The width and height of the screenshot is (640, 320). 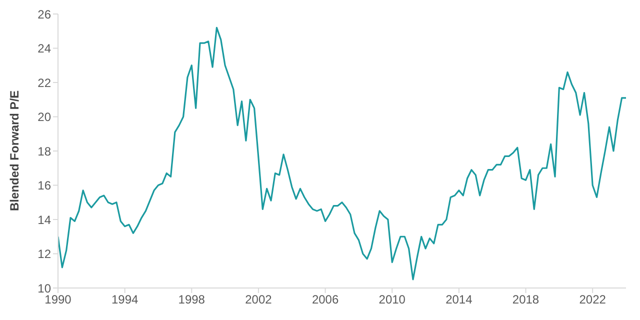 I want to click on y-tick-label: 24, so click(x=45, y=49).